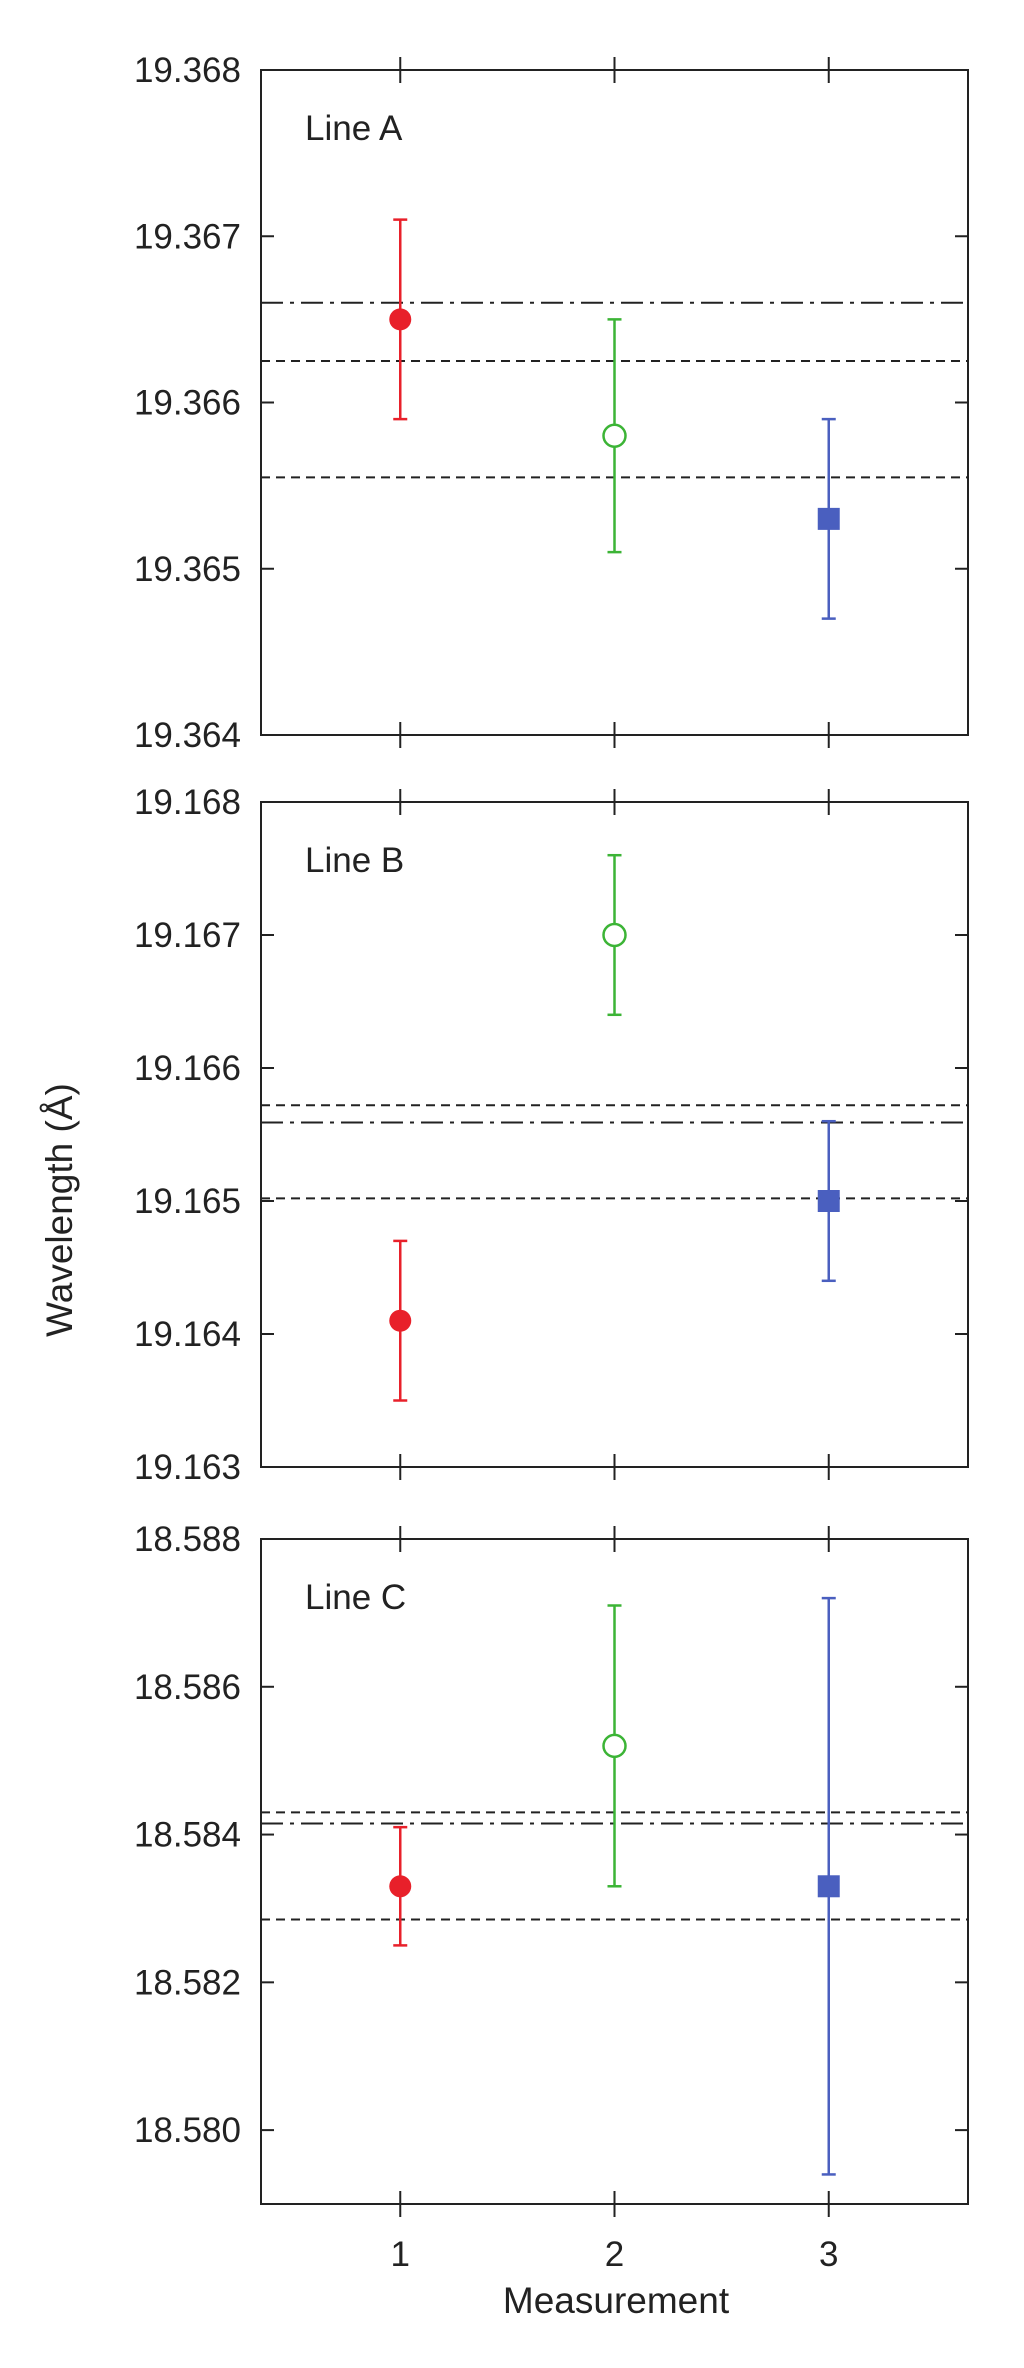 The height and width of the screenshot is (2368, 1024). What do you see at coordinates (354, 860) in the screenshot?
I see `panel-label: Line B` at bounding box center [354, 860].